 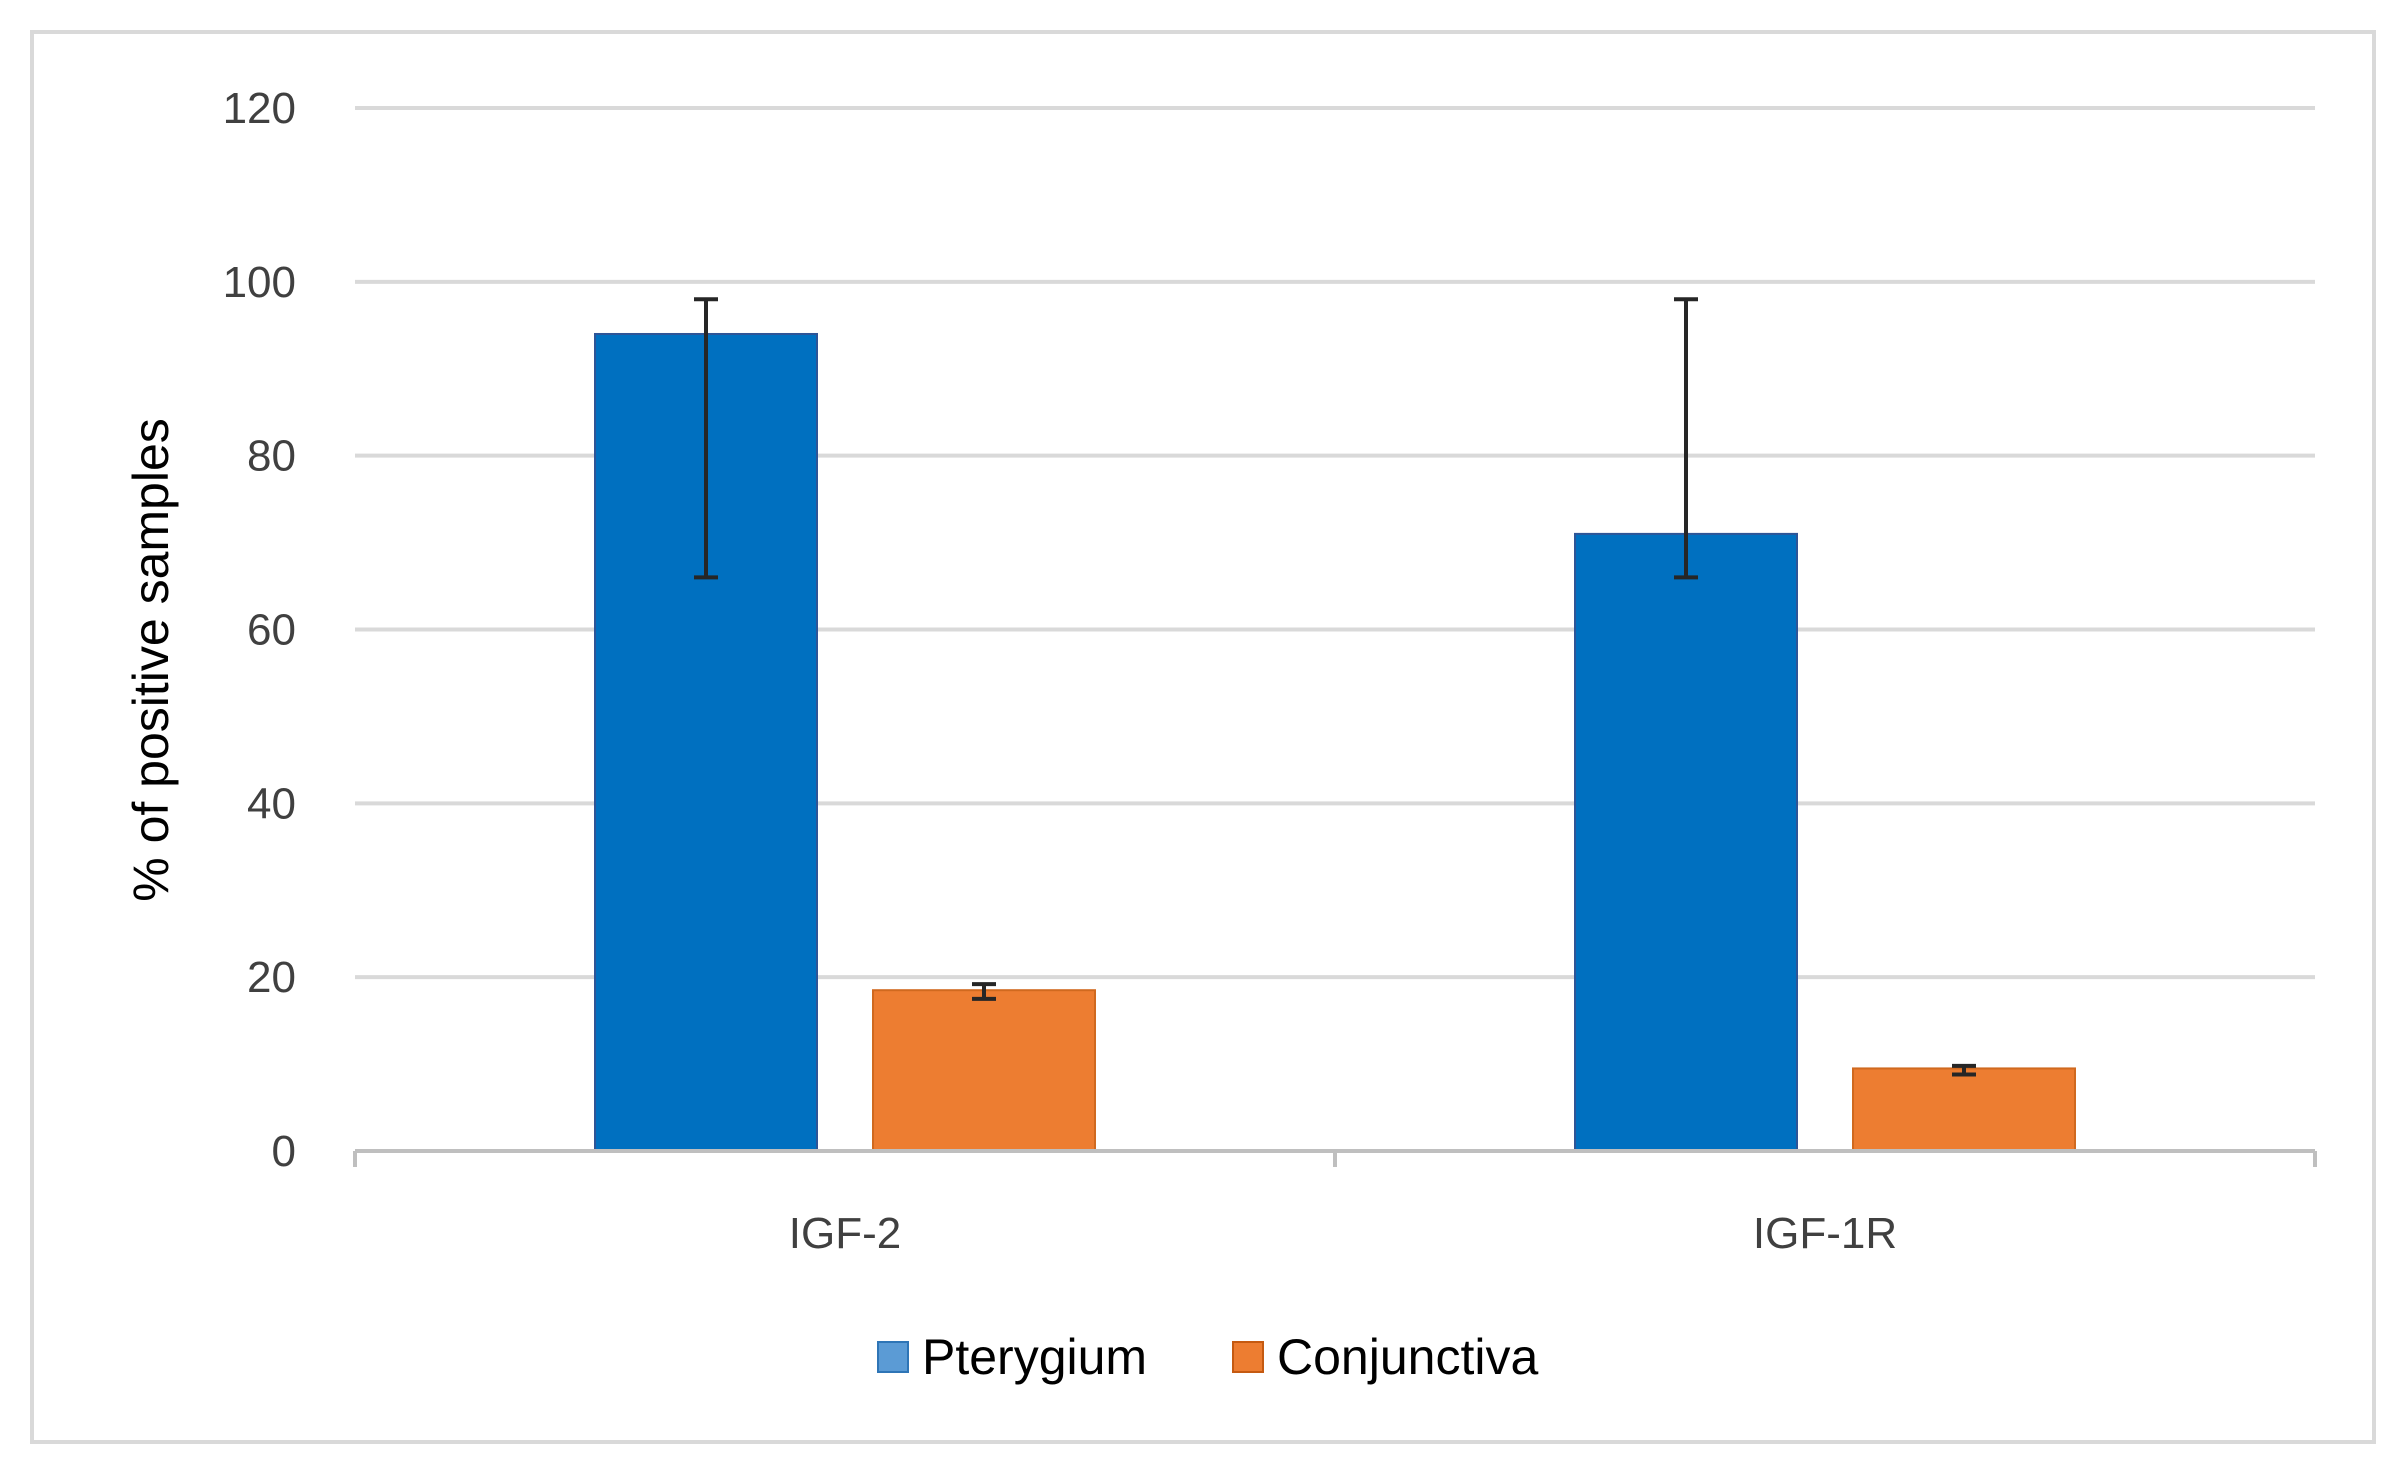 I want to click on x-tick-label: IGF-2, so click(x=845, y=1233).